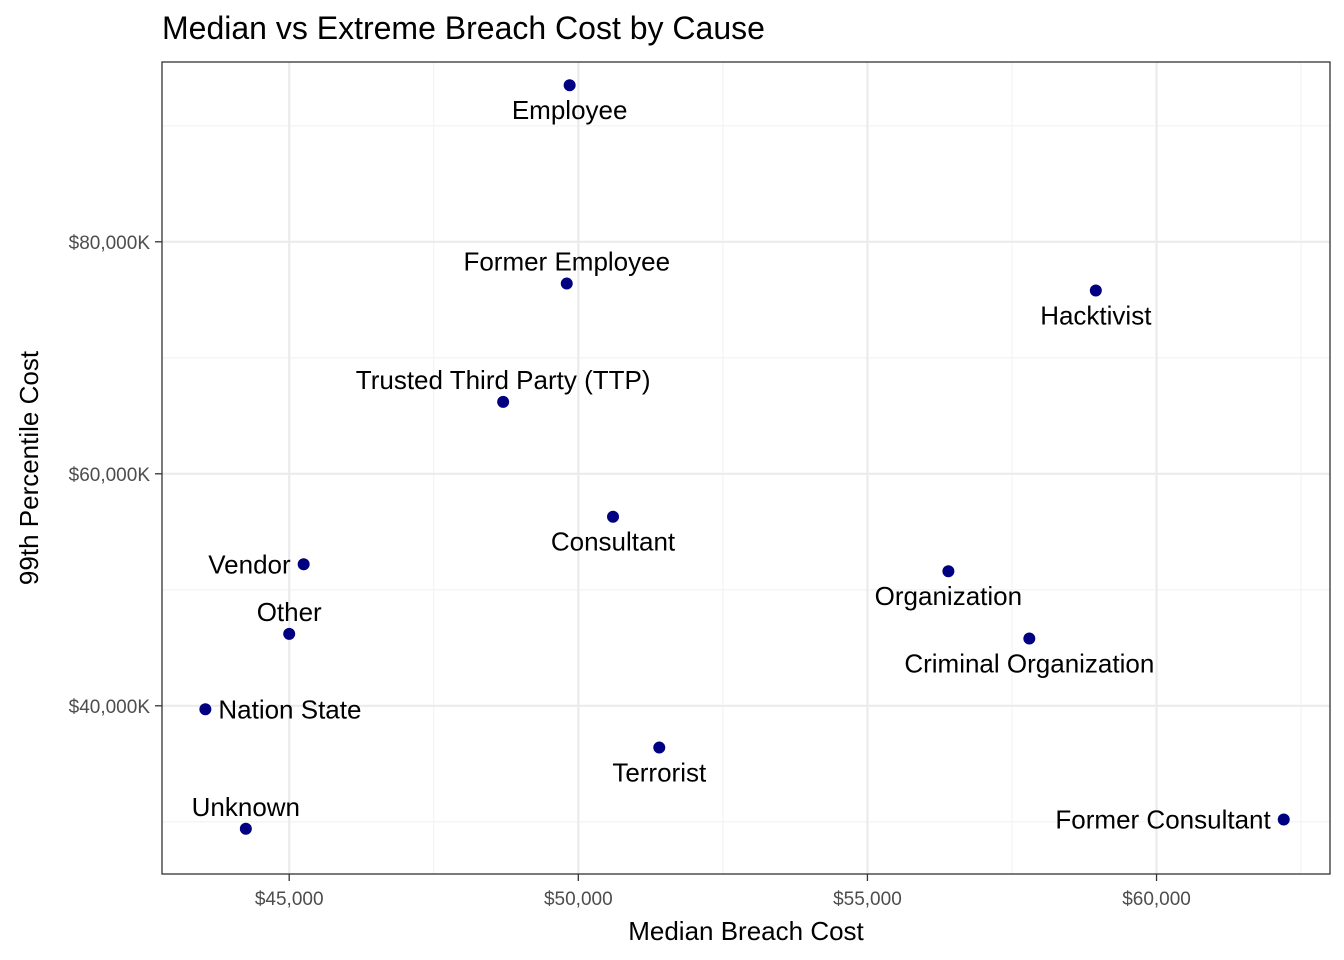  I want to click on x-tick-label: $50,000, so click(578, 899).